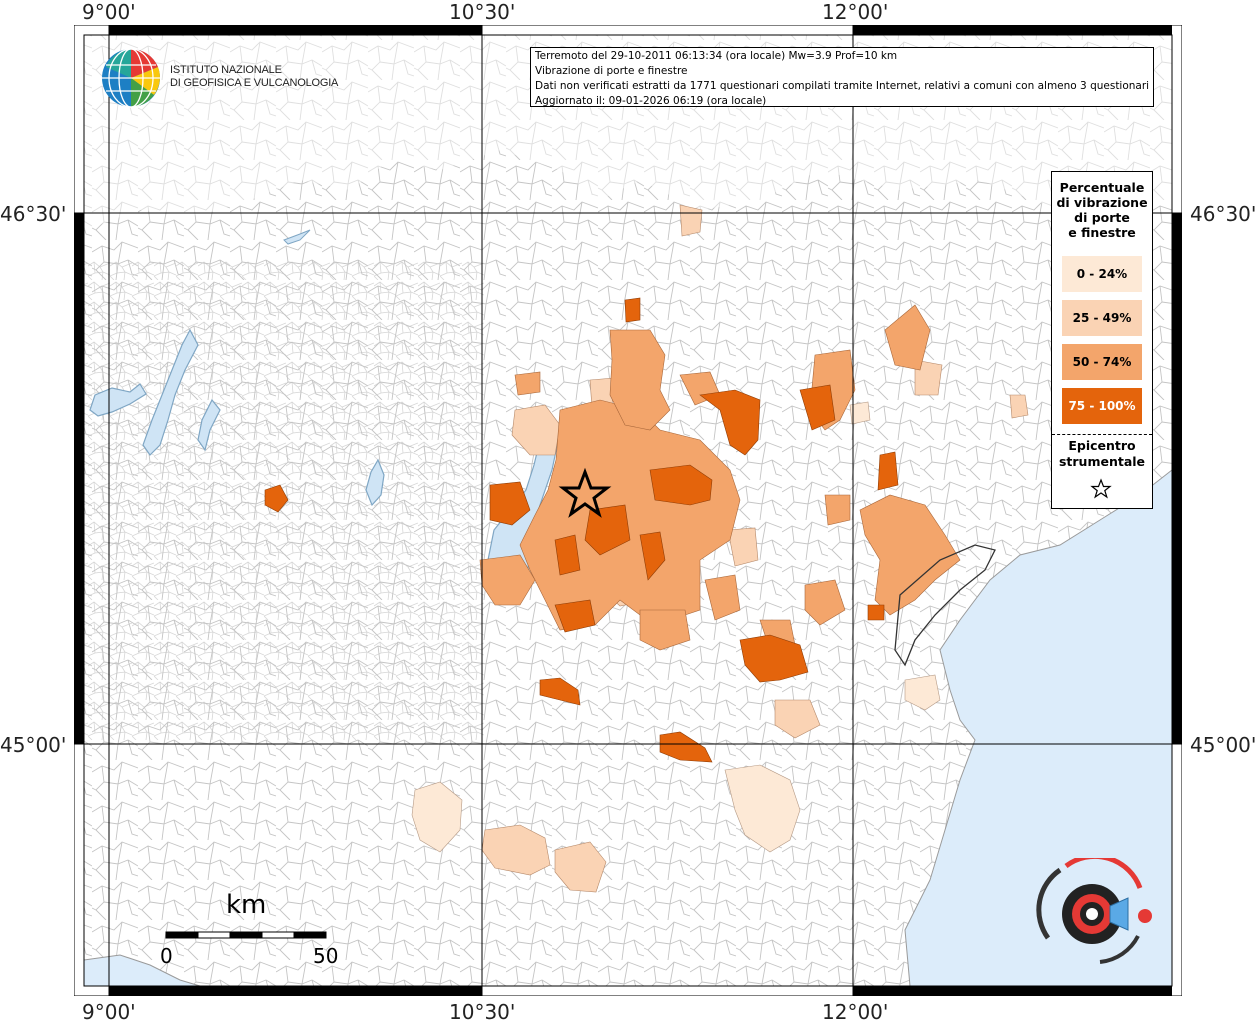  I want to click on legend-class-25-49: 25 - 49%, so click(1102, 318).